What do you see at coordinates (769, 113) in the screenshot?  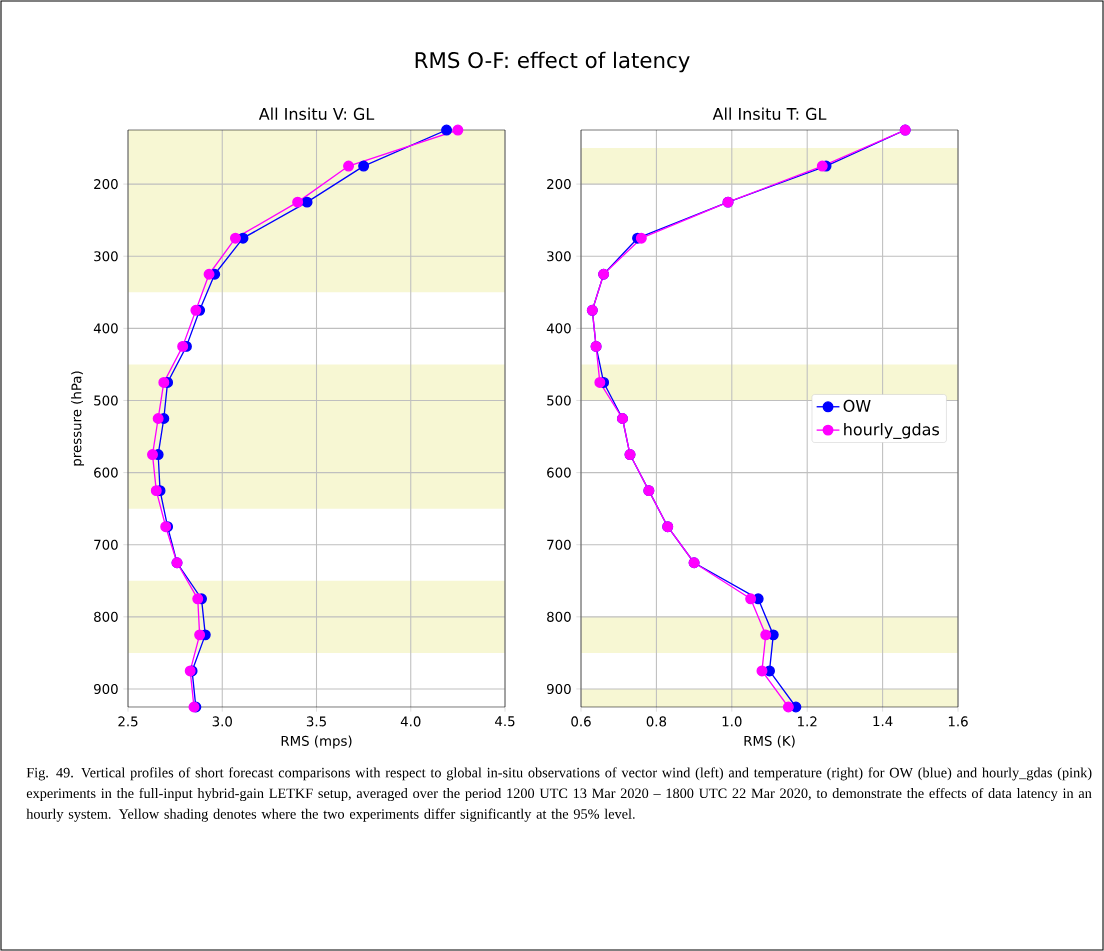 I see `chart-title: All Insitu T: GL` at bounding box center [769, 113].